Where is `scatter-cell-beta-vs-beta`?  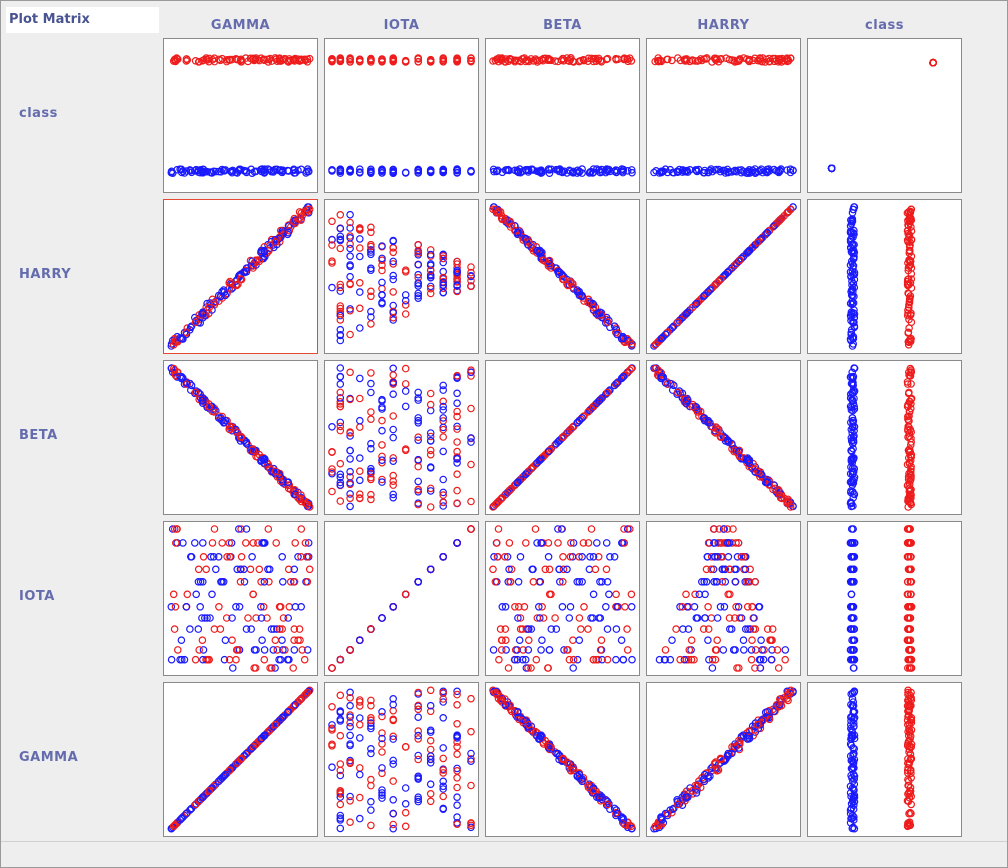
scatter-cell-beta-vs-beta is located at coordinates (562, 437).